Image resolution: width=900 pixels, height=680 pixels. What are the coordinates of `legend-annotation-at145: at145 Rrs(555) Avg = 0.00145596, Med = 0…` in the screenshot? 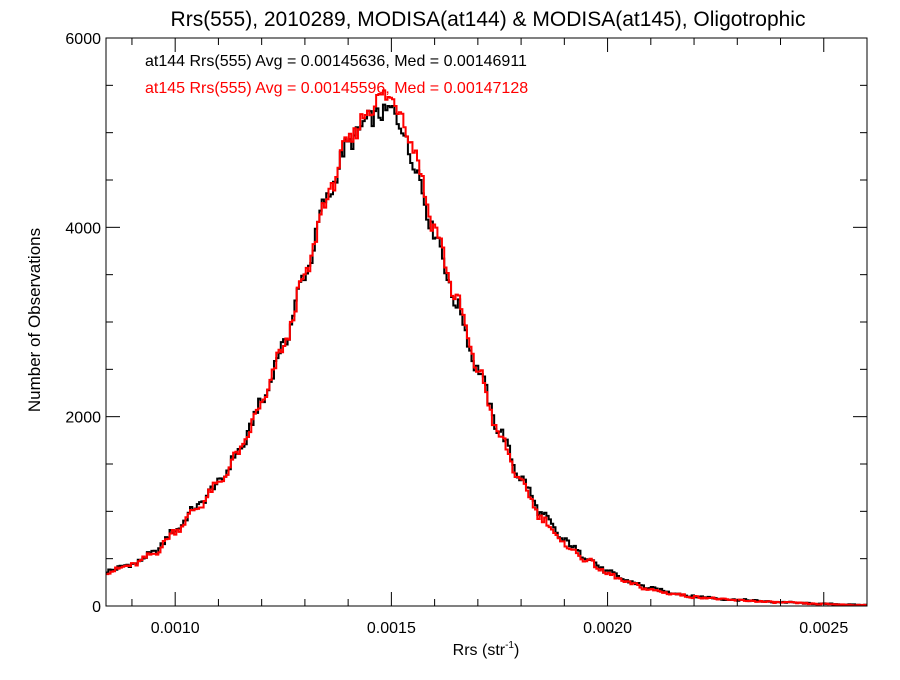 It's located at (336, 88).